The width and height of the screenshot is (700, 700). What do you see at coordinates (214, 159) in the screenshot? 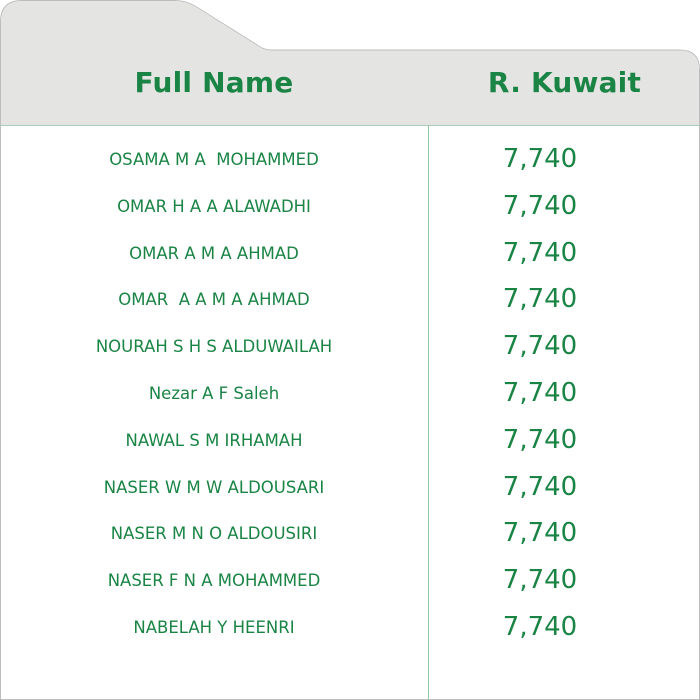
I see `full-name-cell: OSAMA M A MOHAMMED` at bounding box center [214, 159].